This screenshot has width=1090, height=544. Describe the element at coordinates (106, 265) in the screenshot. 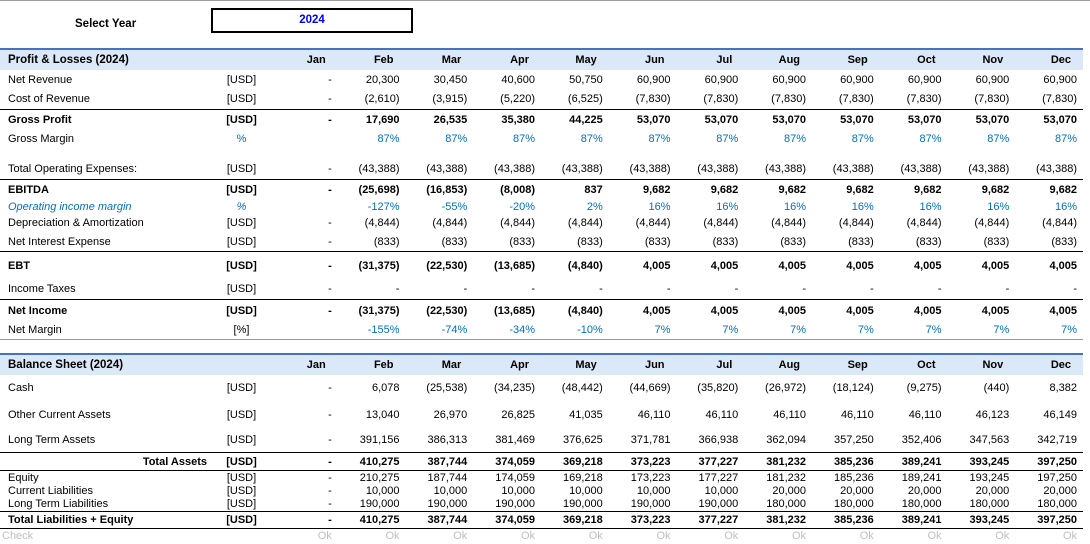

I see `row-label: EBT` at that location.